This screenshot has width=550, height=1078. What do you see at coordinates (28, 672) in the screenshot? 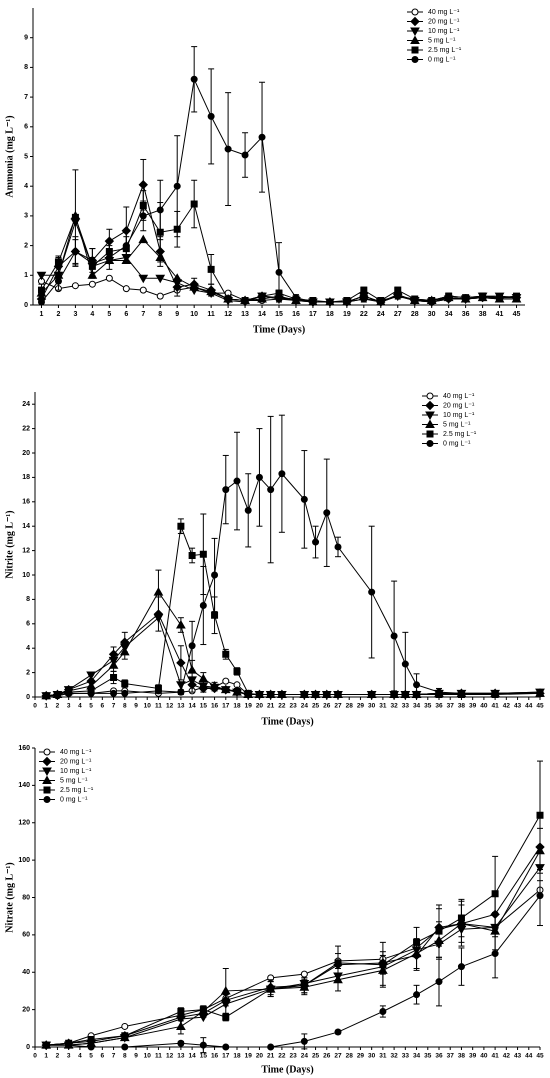
I see `y-tick-label: 2` at bounding box center [28, 672].